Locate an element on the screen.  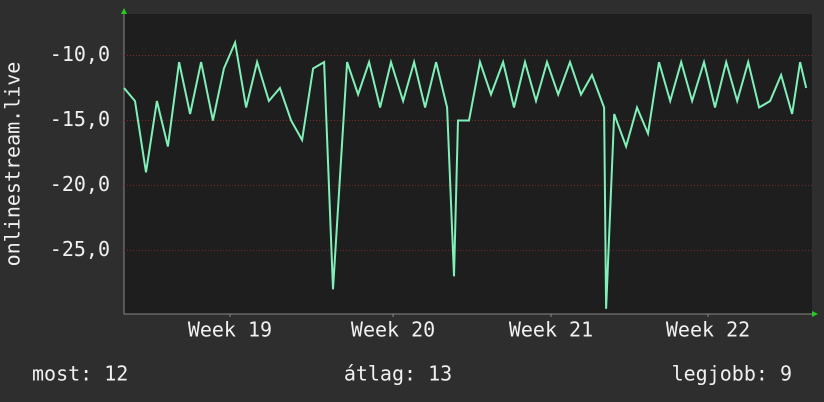
y-axis-label: onlinestream.live is located at coordinates (13, 164).